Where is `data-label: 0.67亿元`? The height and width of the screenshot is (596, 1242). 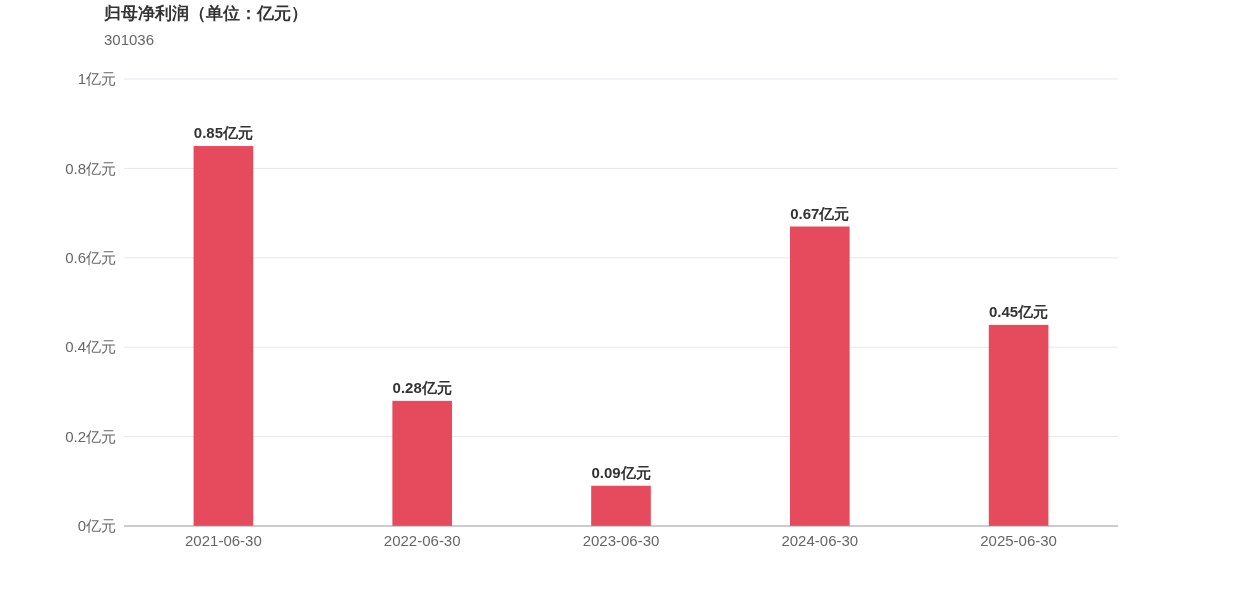
data-label: 0.67亿元 is located at coordinates (820, 213).